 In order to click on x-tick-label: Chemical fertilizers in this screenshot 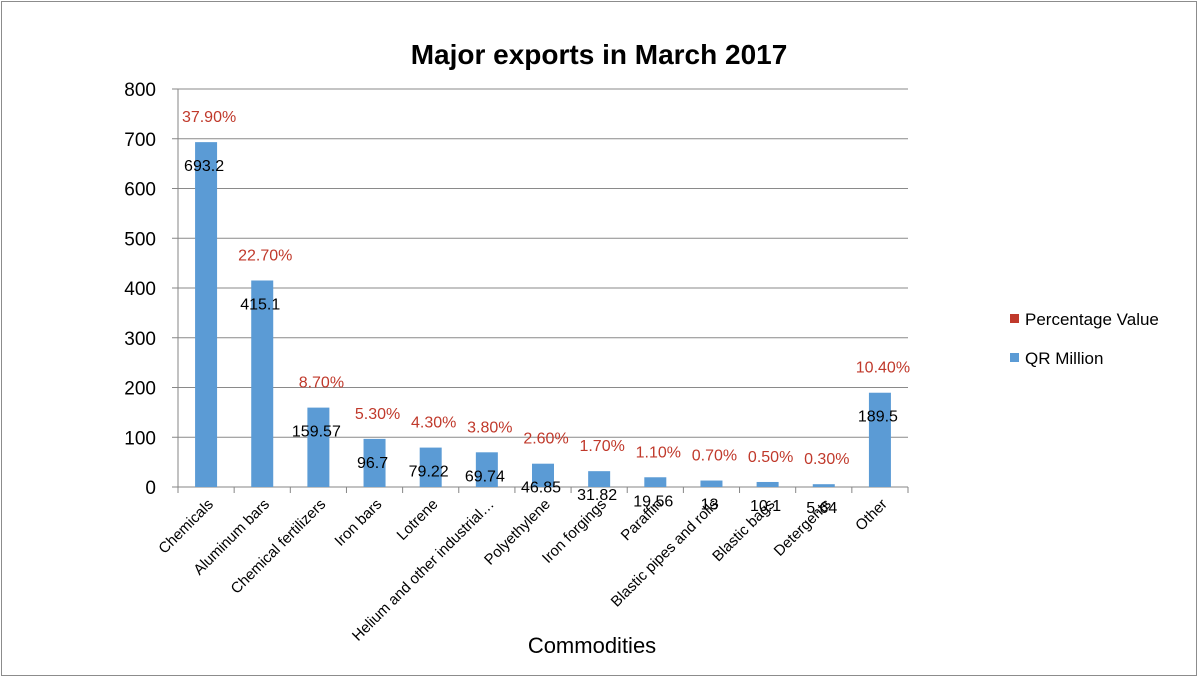, I will do `click(279, 547)`.